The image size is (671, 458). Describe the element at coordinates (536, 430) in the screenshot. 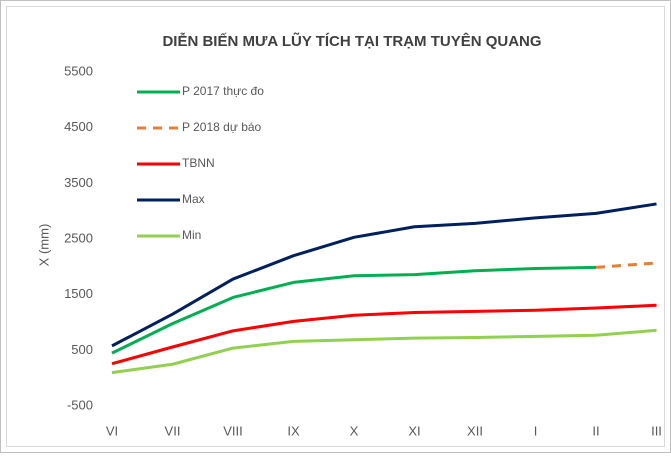

I see `x-tick-label: I` at that location.